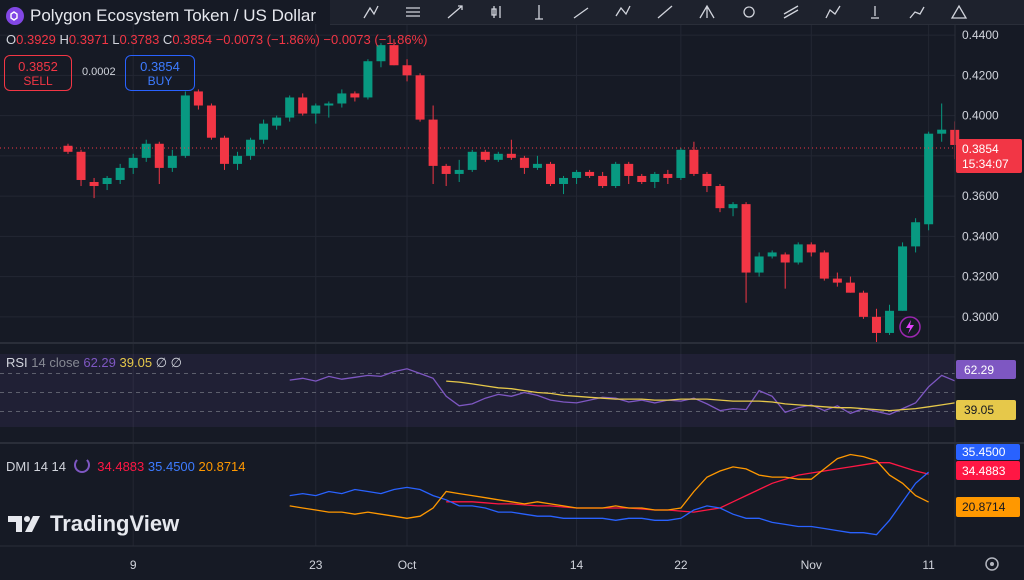  What do you see at coordinates (833, 12) in the screenshot?
I see `polyline-icon` at bounding box center [833, 12].